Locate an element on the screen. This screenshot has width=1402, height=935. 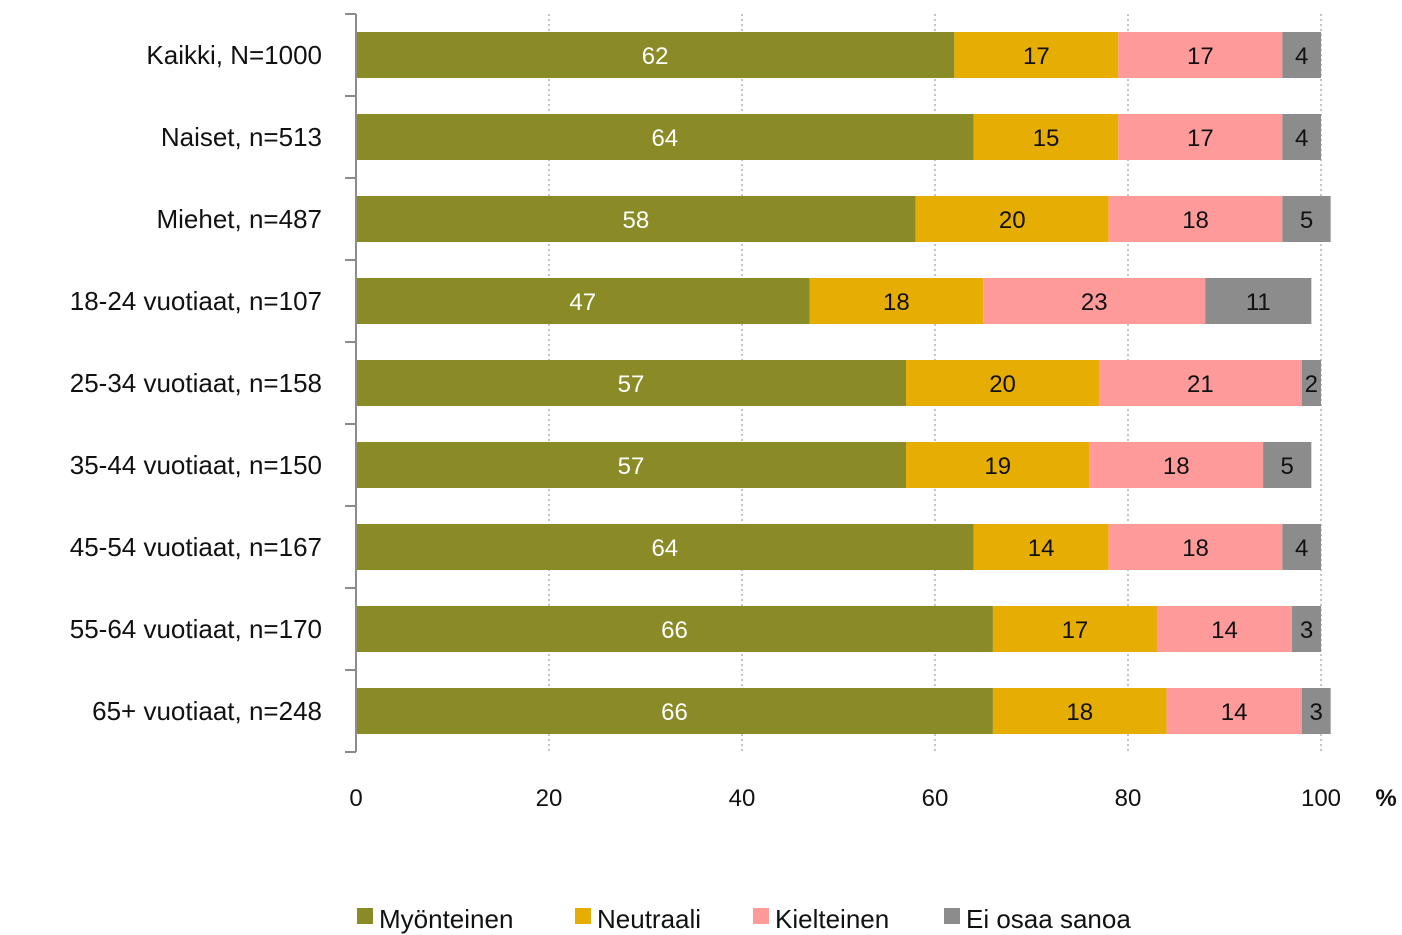
category-label: Naiset, n=513 is located at coordinates (241, 137).